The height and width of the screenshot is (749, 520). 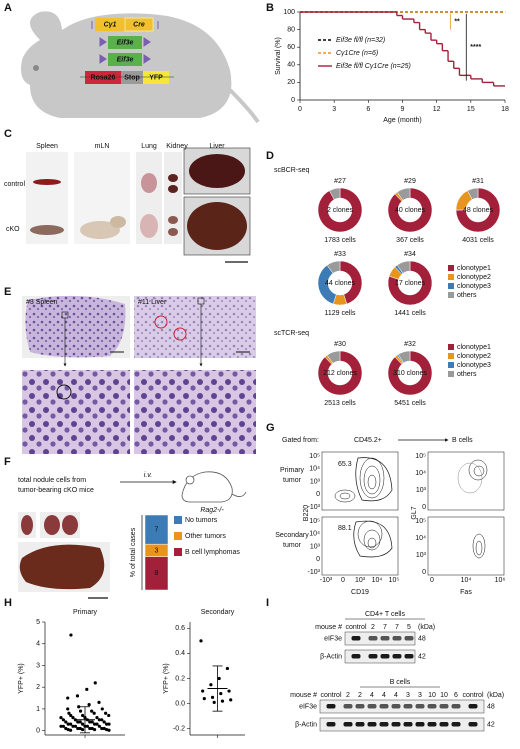 I want to click on y-tick-label: 1, so click(x=38, y=709).